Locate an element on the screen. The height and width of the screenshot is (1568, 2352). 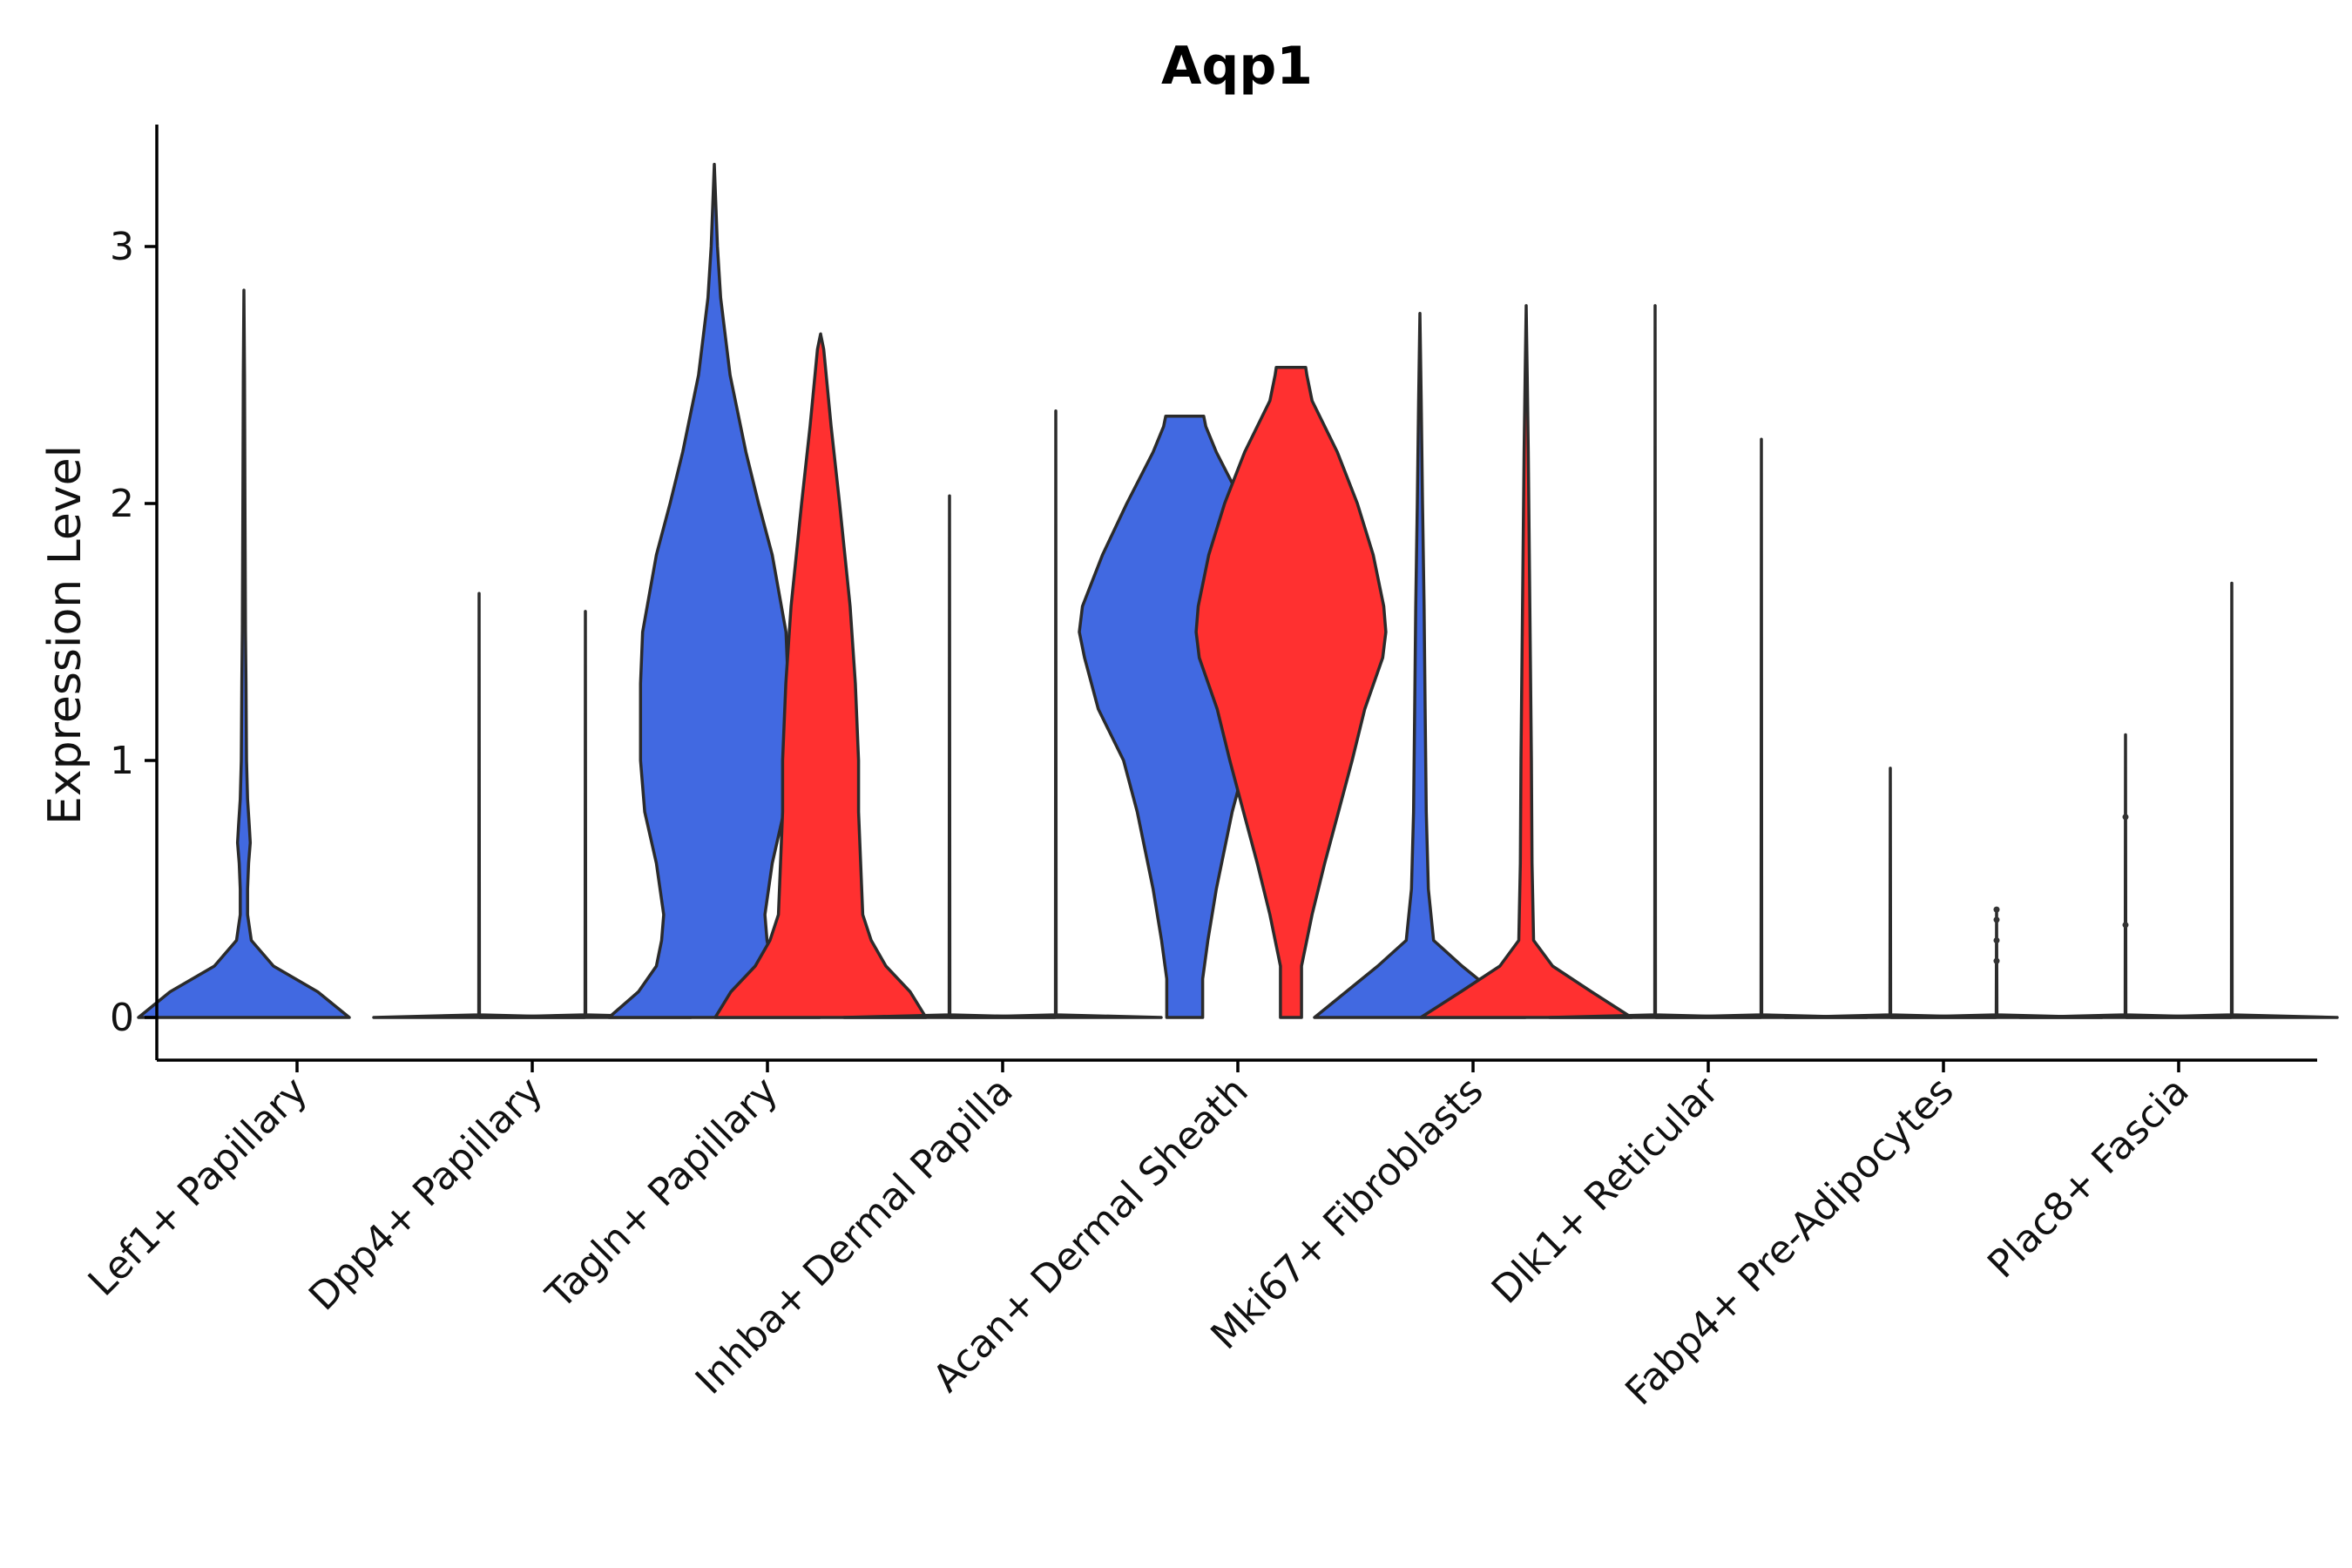
y-tick-label: 3 is located at coordinates (122, 247).